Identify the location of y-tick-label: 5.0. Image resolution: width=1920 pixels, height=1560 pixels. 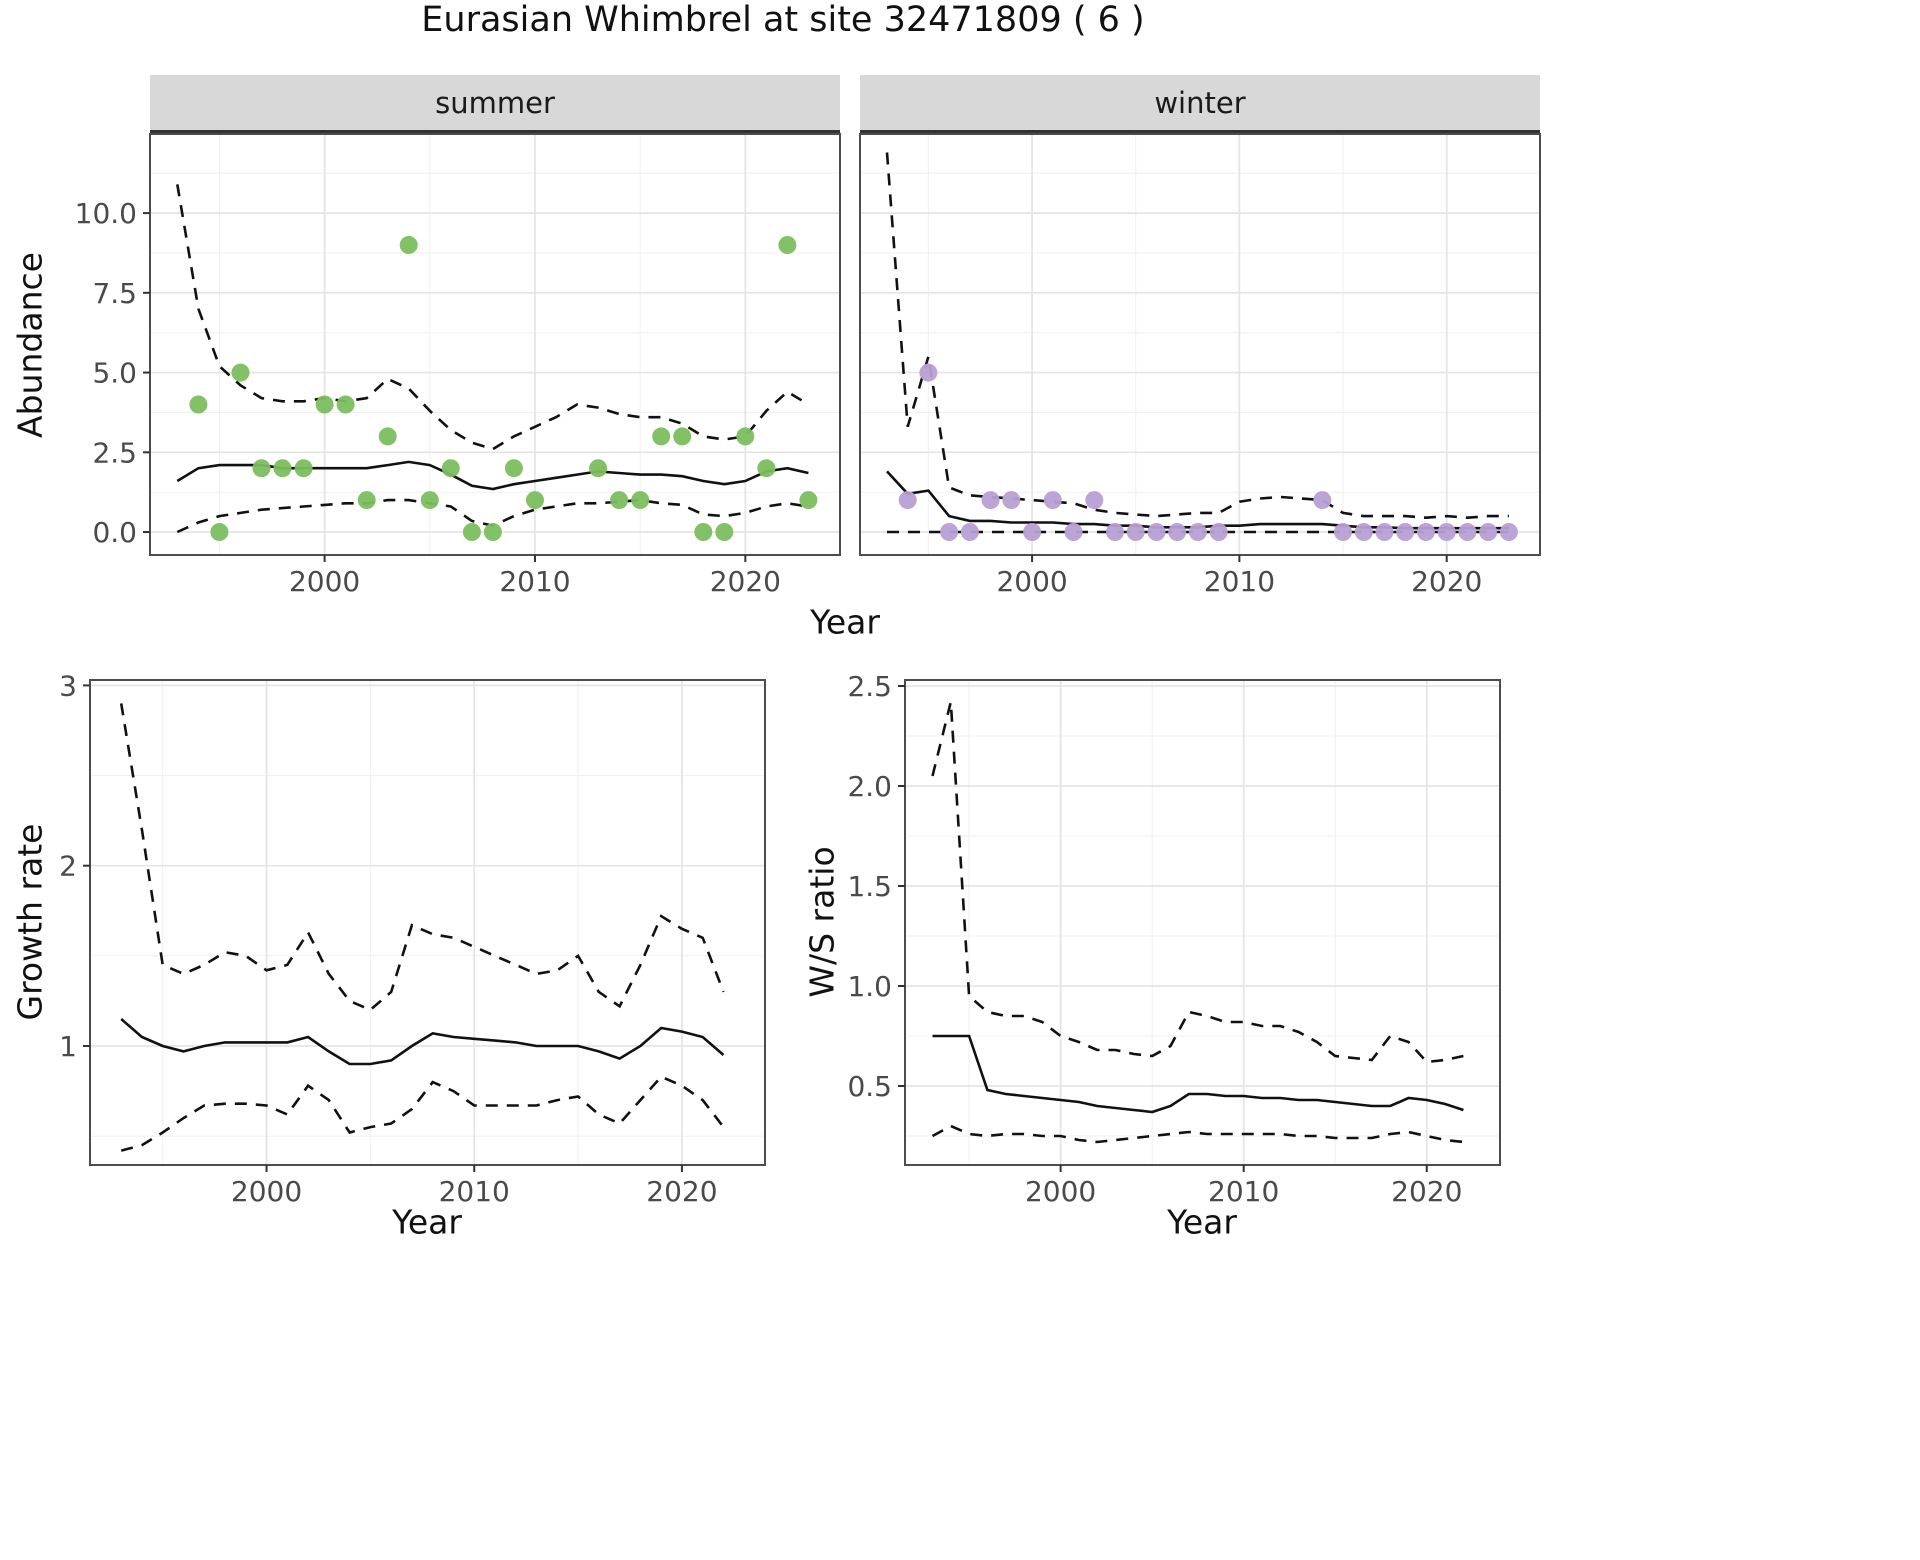
(114, 373).